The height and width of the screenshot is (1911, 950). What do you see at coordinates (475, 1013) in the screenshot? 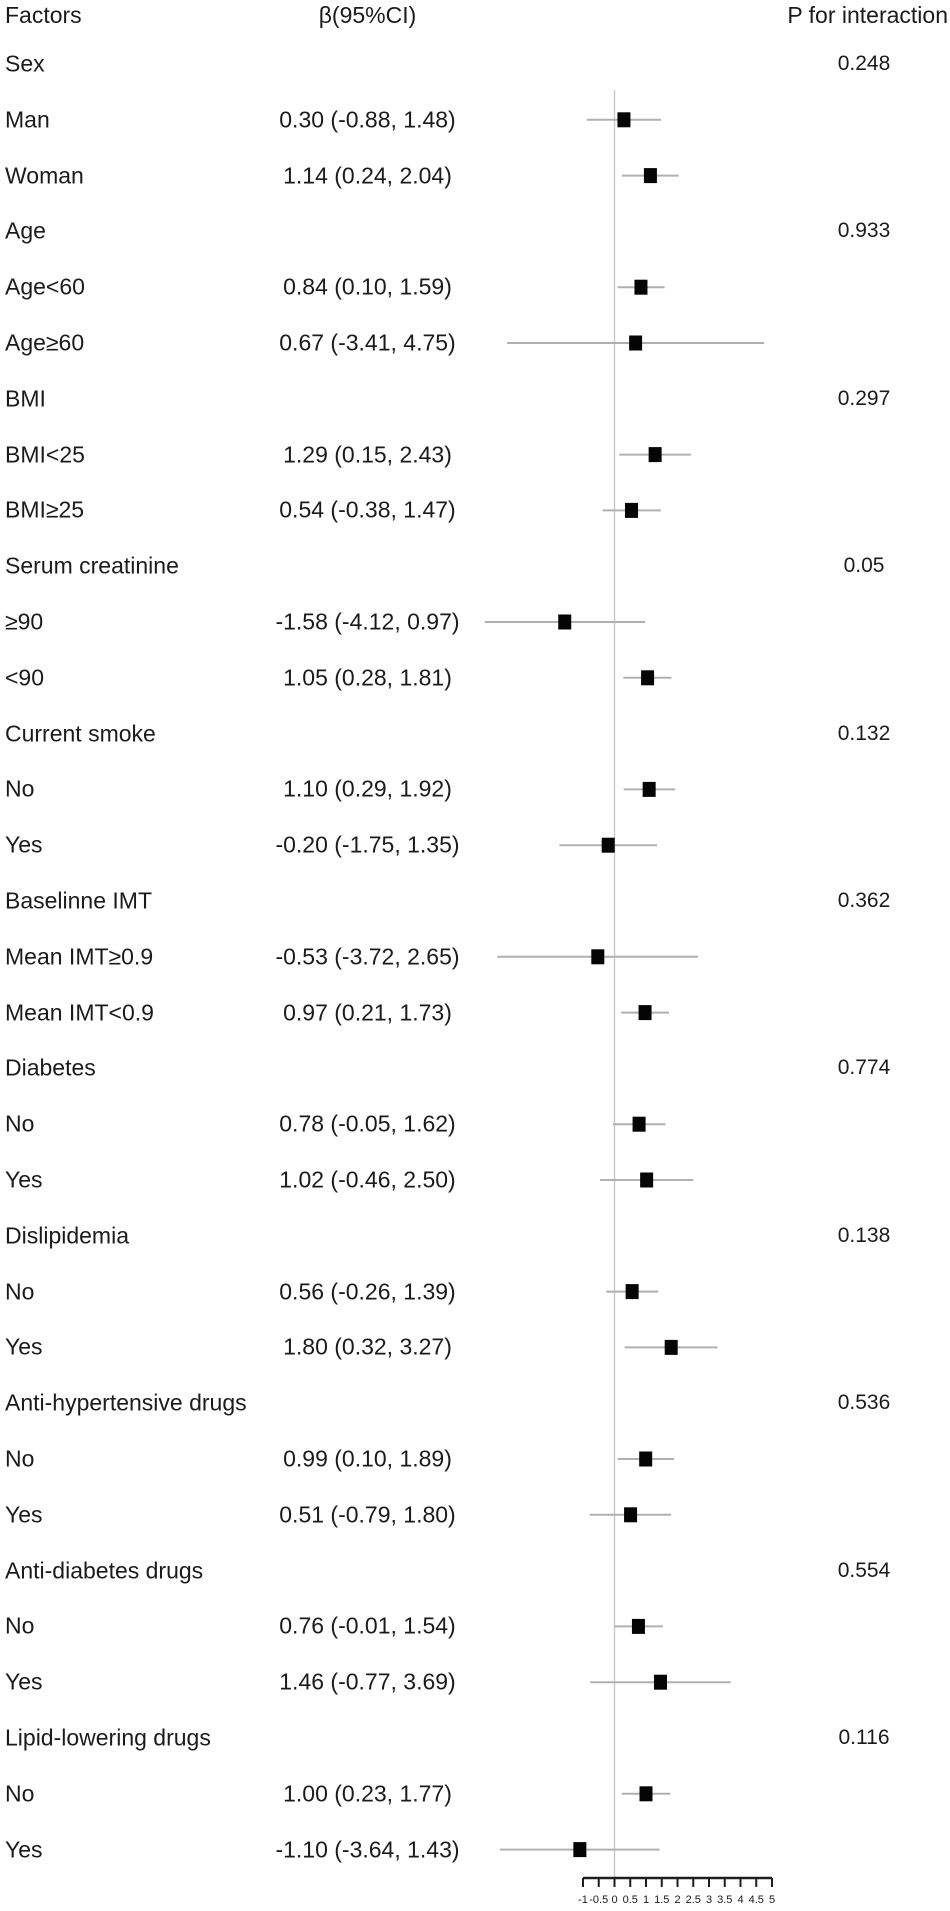
I see `subgroup-row: Mean IMT<0.9 0.97 (0.21, 1.73)` at bounding box center [475, 1013].